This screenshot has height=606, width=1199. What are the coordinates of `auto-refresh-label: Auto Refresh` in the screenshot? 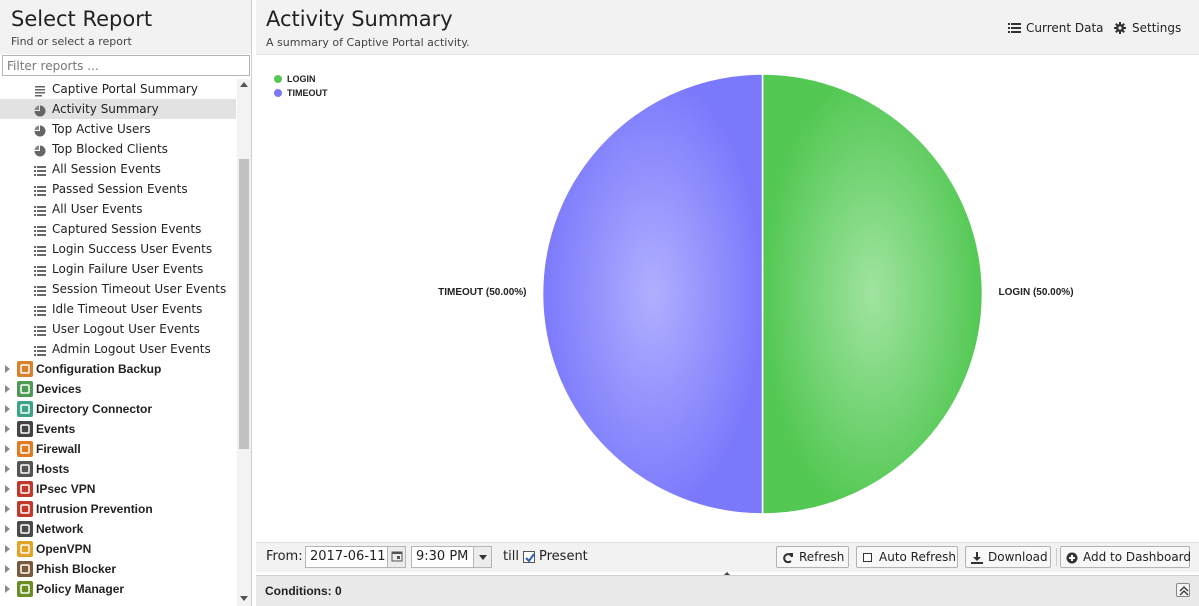 It's located at (917, 557).